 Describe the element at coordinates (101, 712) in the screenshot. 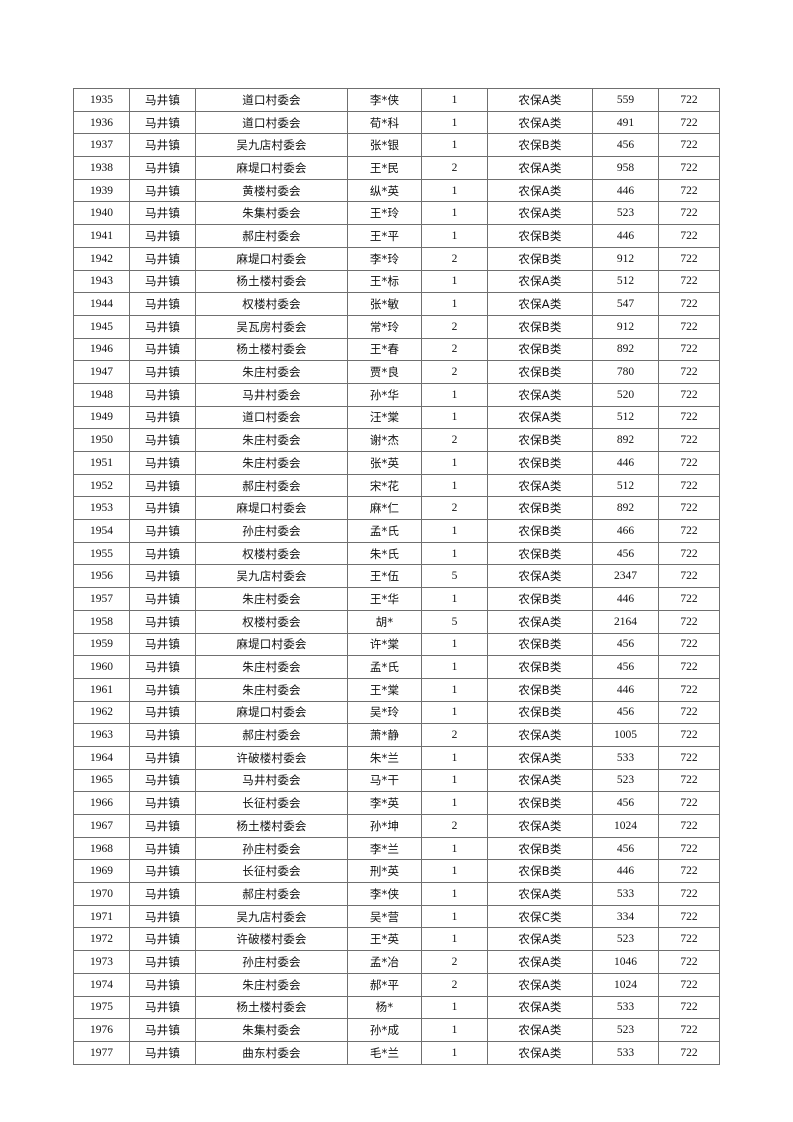

I see `cell-sequence-number: 1962` at that location.